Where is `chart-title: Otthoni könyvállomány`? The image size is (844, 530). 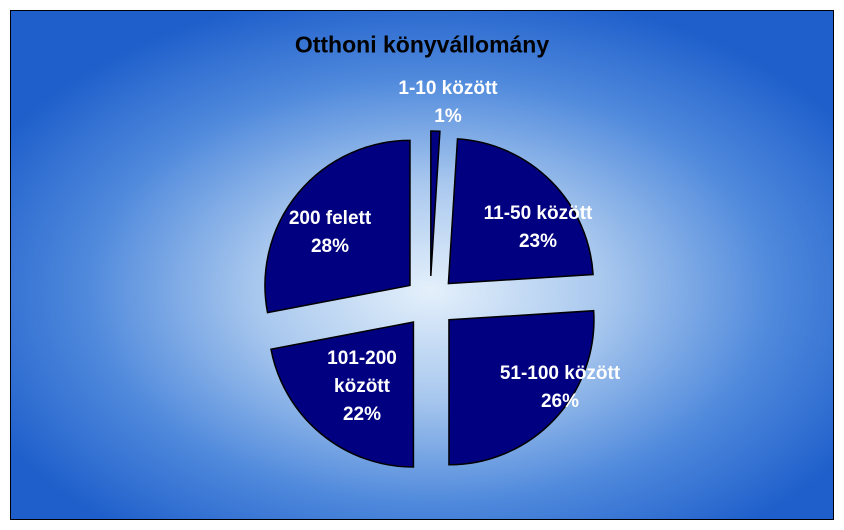 chart-title: Otthoni könyvállomány is located at coordinates (422, 44).